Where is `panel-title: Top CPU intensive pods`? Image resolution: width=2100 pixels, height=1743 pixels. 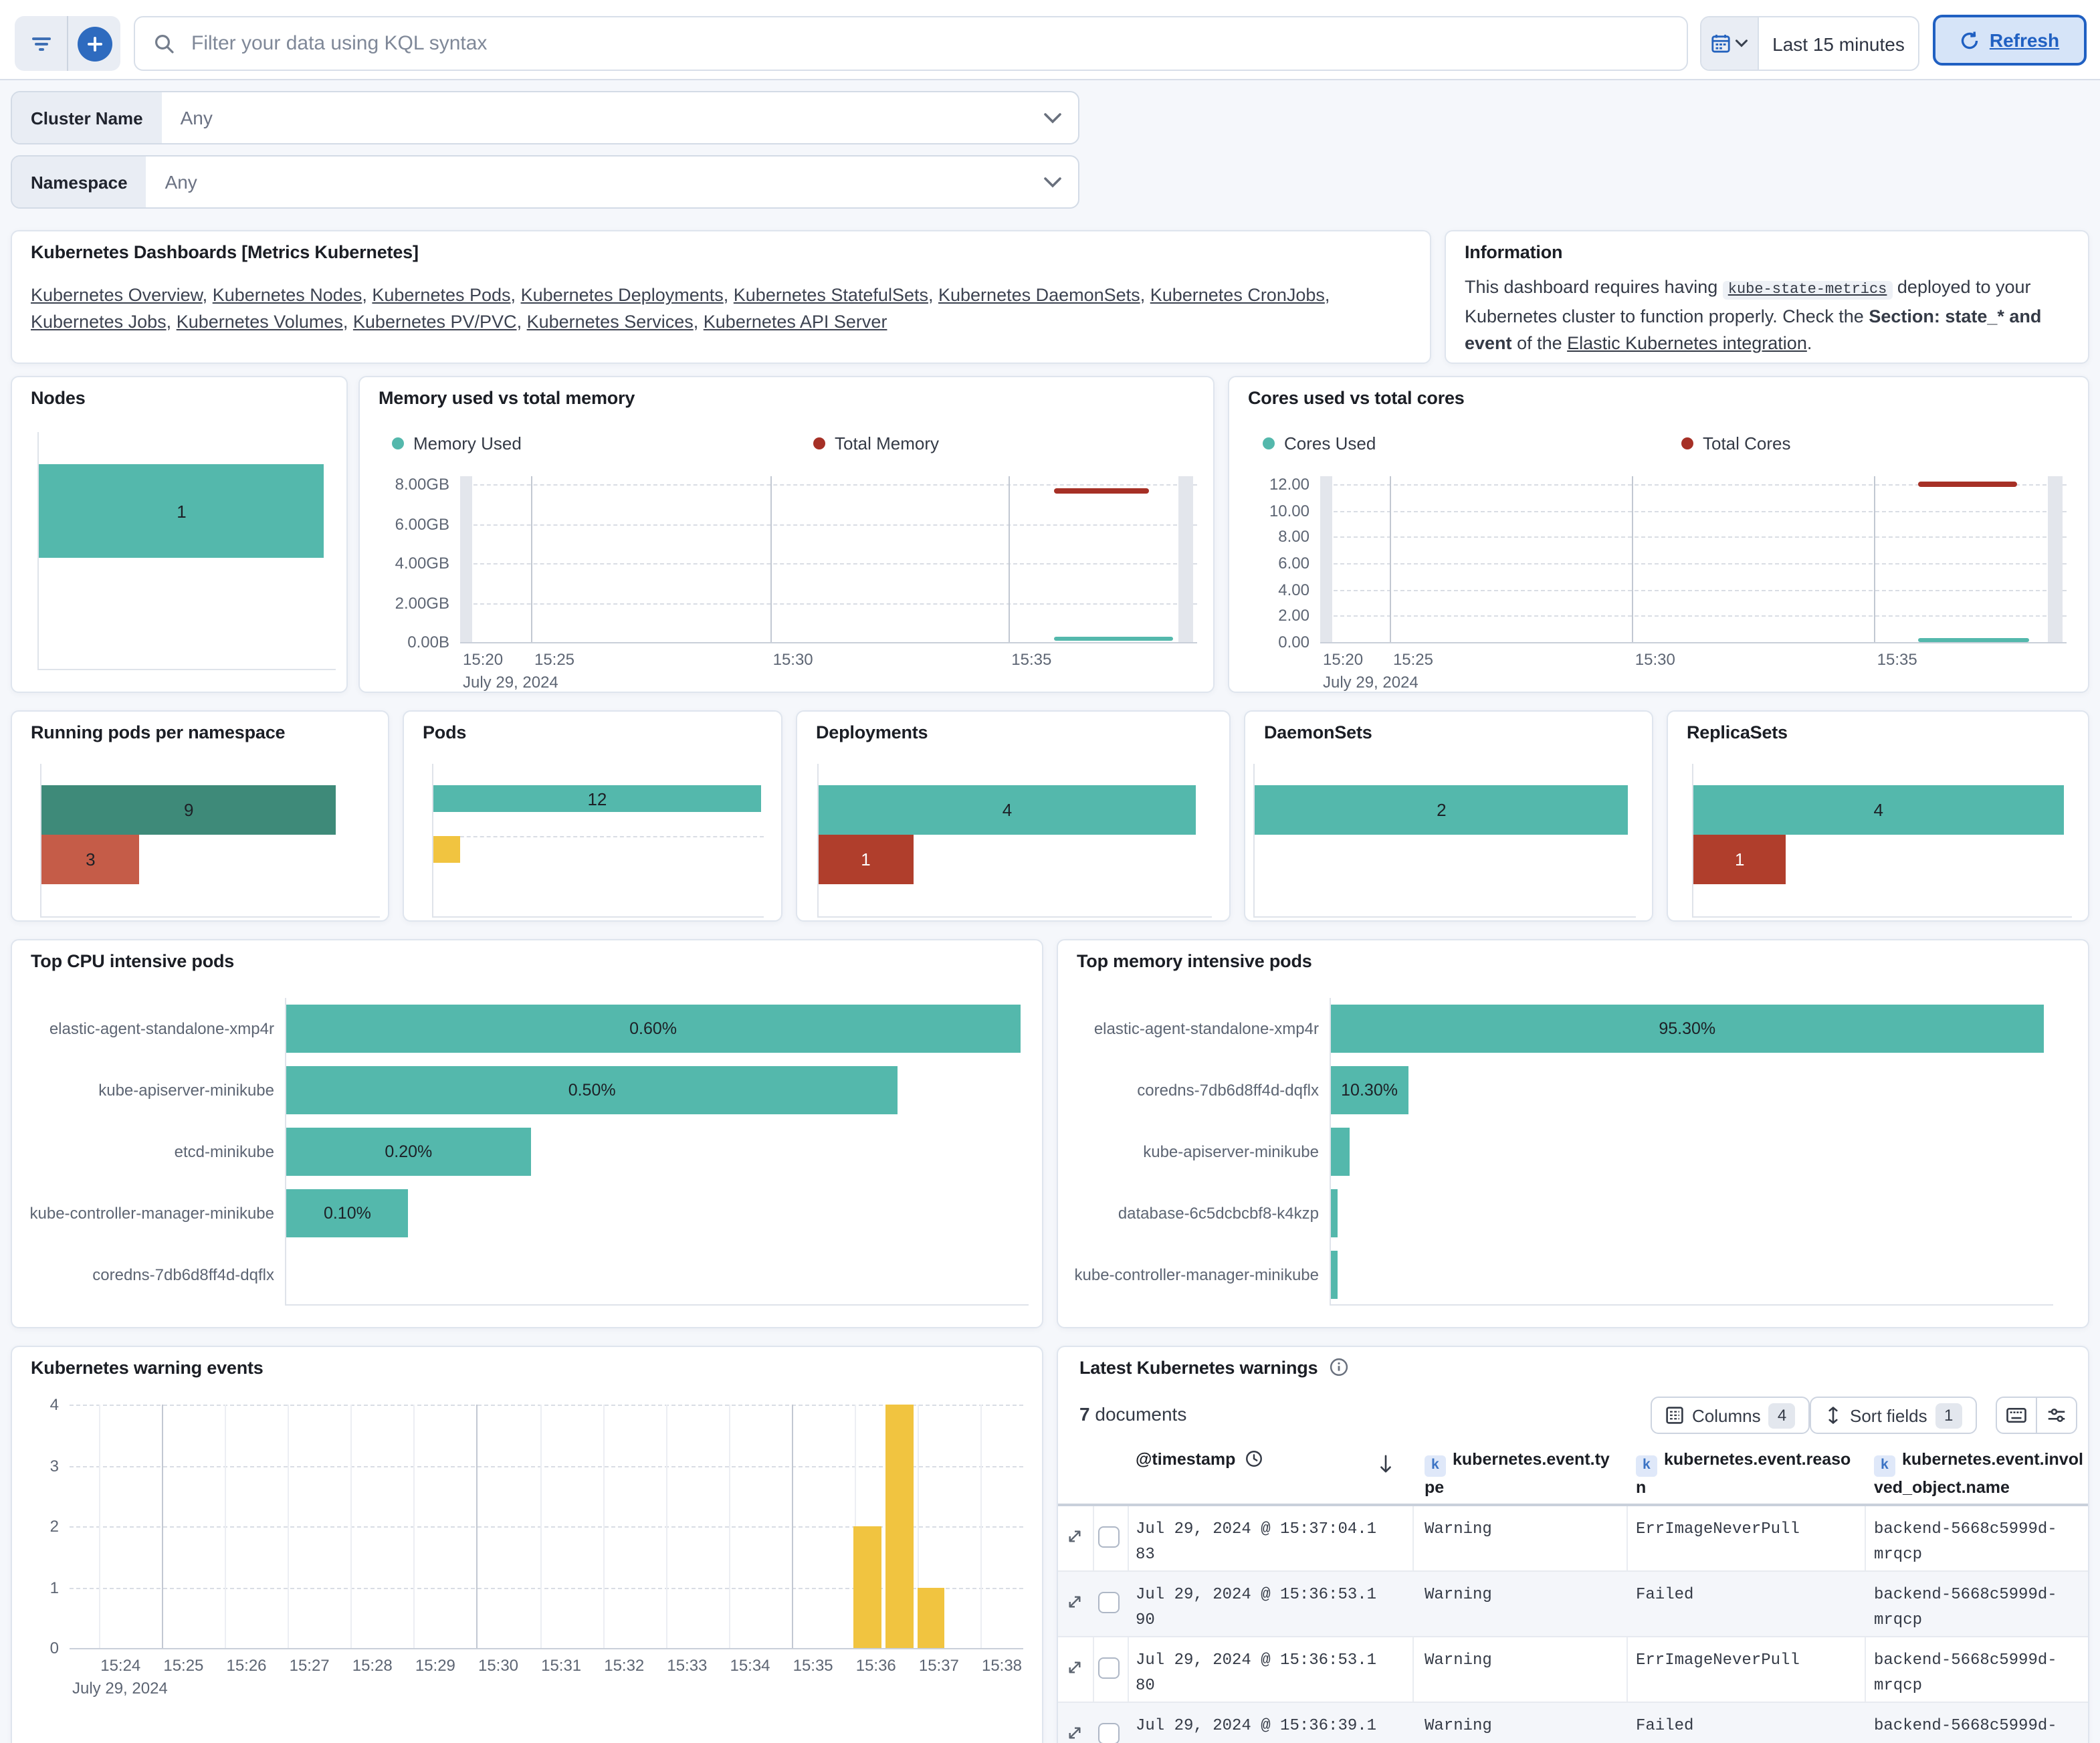 panel-title: Top CPU intensive pods is located at coordinates (133, 961).